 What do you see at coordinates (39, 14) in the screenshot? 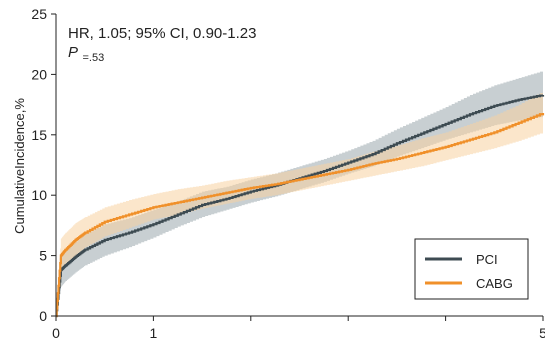
I see `y-tick-label: 25` at bounding box center [39, 14].